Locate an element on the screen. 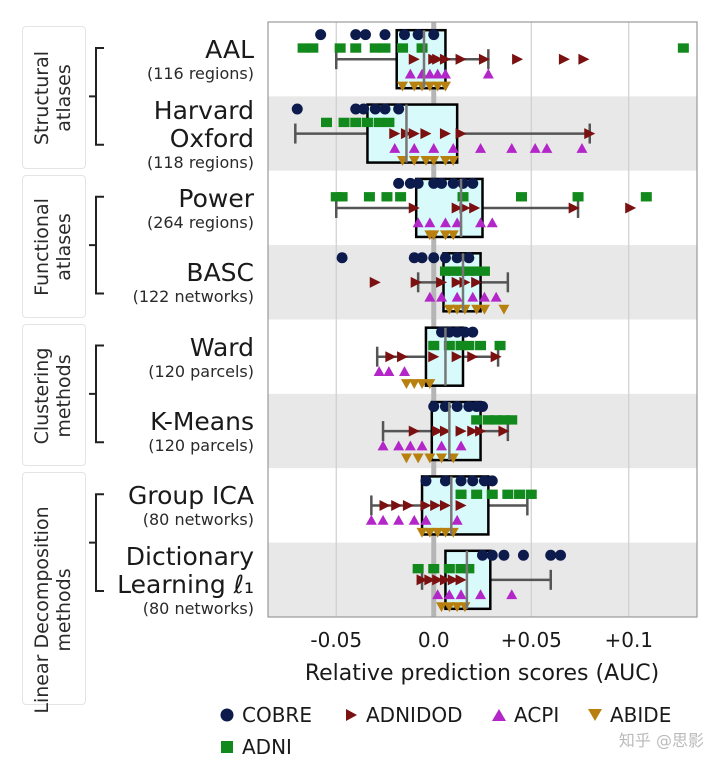  x-tick-label: -0.05 is located at coordinates (336, 640).